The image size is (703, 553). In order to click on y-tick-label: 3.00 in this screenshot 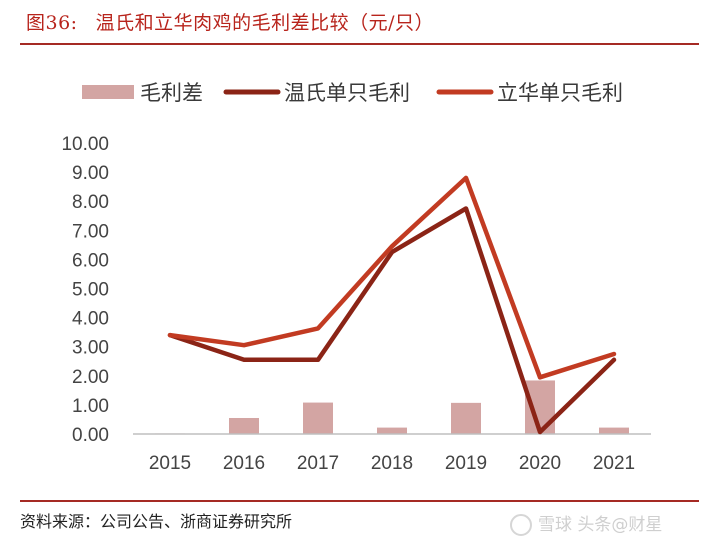, I will do `click(90, 348)`.